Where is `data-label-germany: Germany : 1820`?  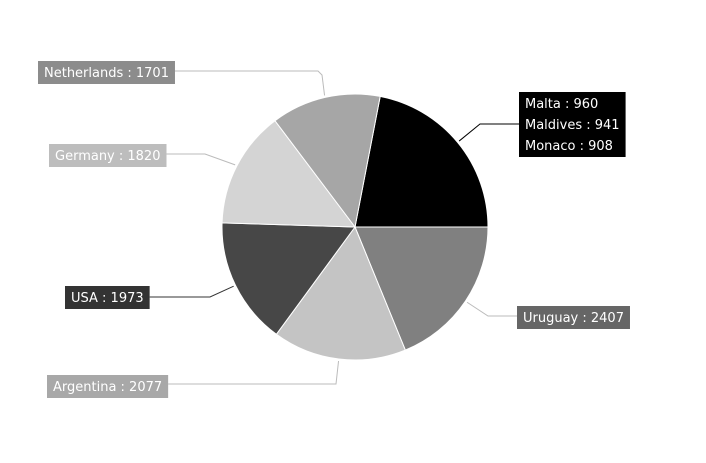
data-label-germany: Germany : 1820 is located at coordinates (107, 156).